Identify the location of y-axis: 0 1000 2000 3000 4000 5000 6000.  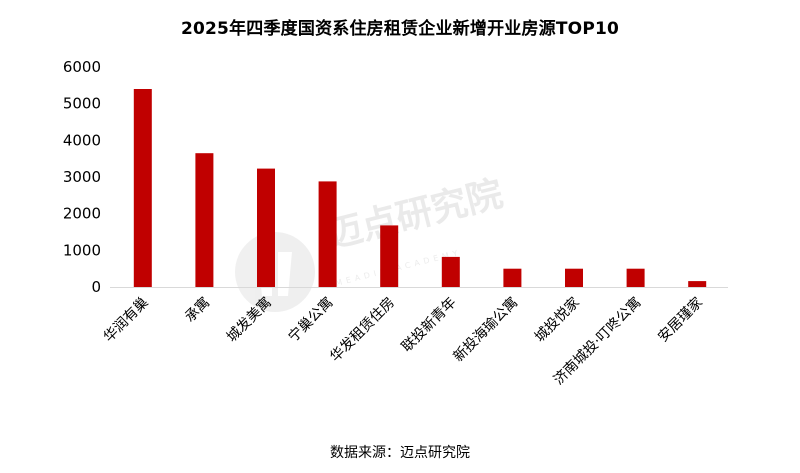
(82, 177).